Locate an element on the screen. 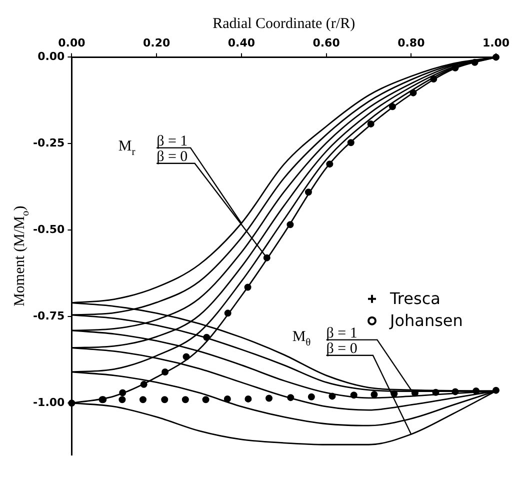 This screenshot has width=522, height=485. y-tick-label: 0.00 is located at coordinates (52, 57).